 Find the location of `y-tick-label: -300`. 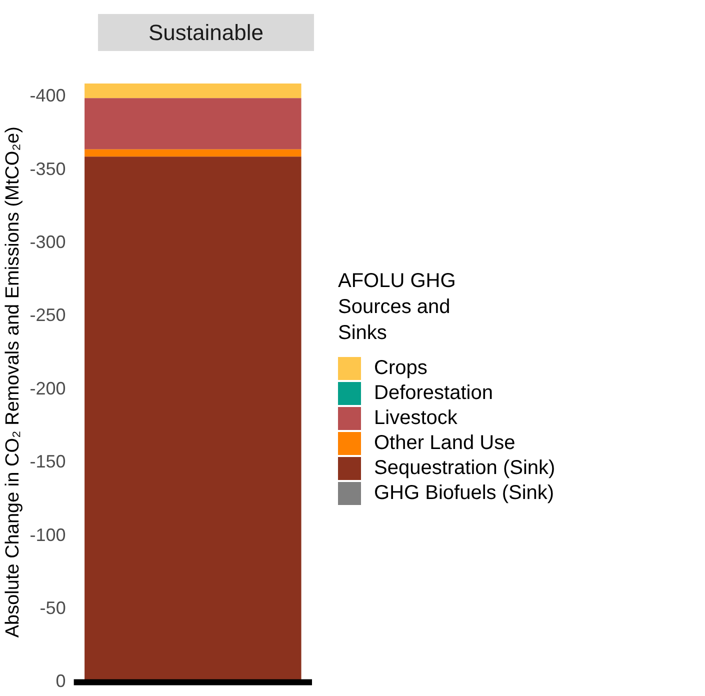

y-tick-label: -300 is located at coordinates (48, 242).